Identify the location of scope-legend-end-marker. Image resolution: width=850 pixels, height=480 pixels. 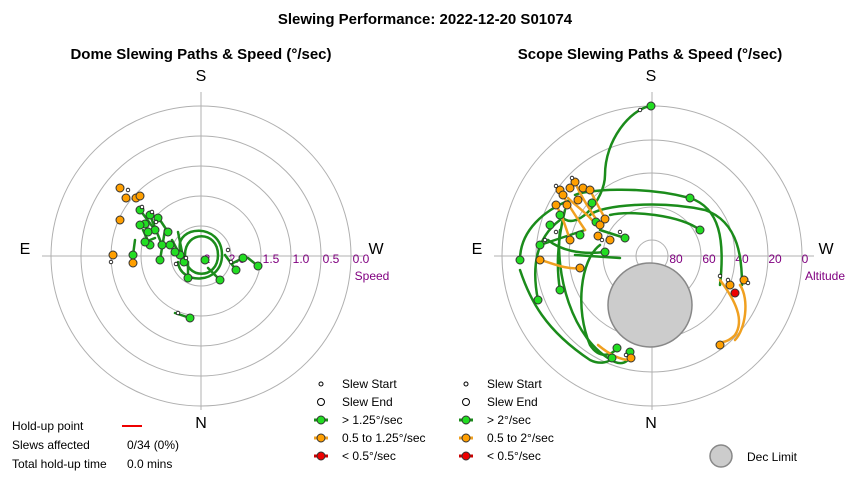
(466, 402).